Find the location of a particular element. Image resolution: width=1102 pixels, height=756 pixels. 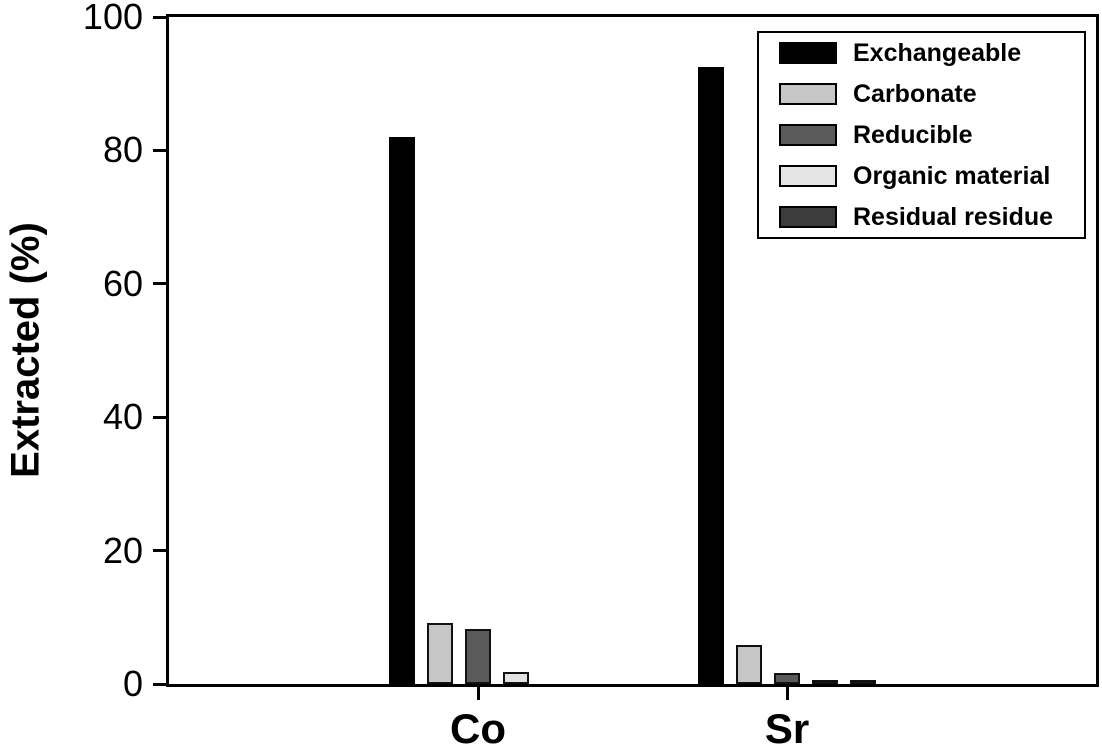

y-tick-label-20: 20 is located at coordinates (122, 550).